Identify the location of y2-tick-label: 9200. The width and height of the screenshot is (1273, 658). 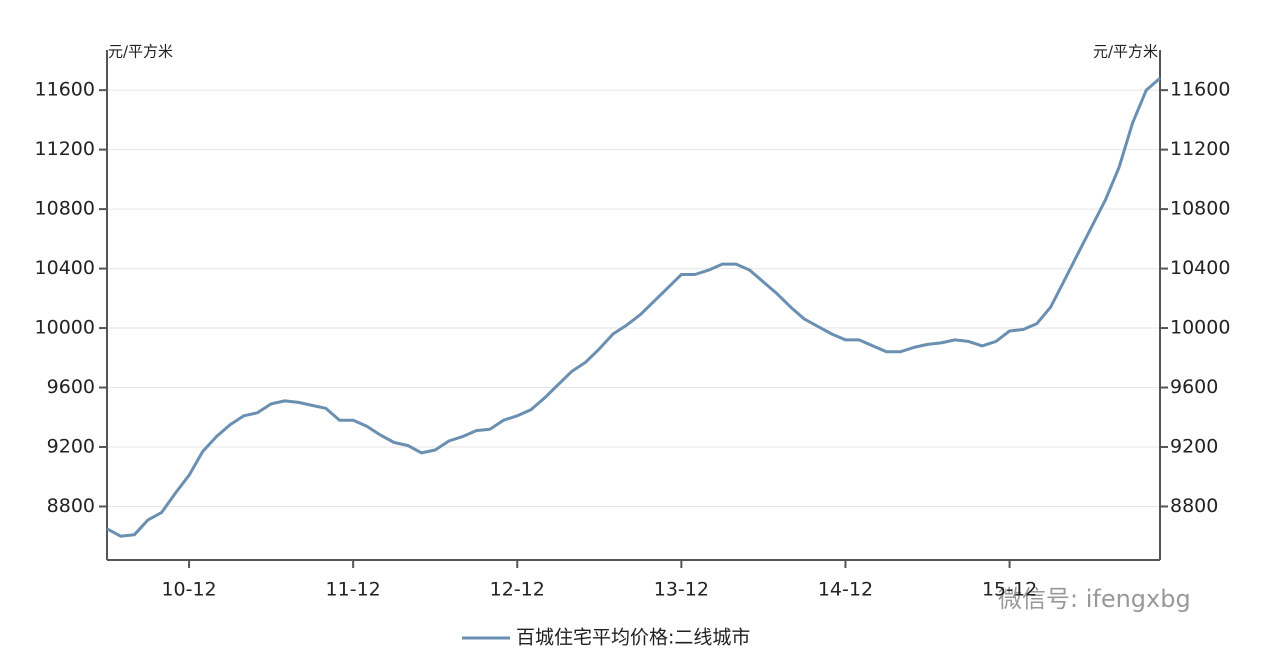
(1194, 446).